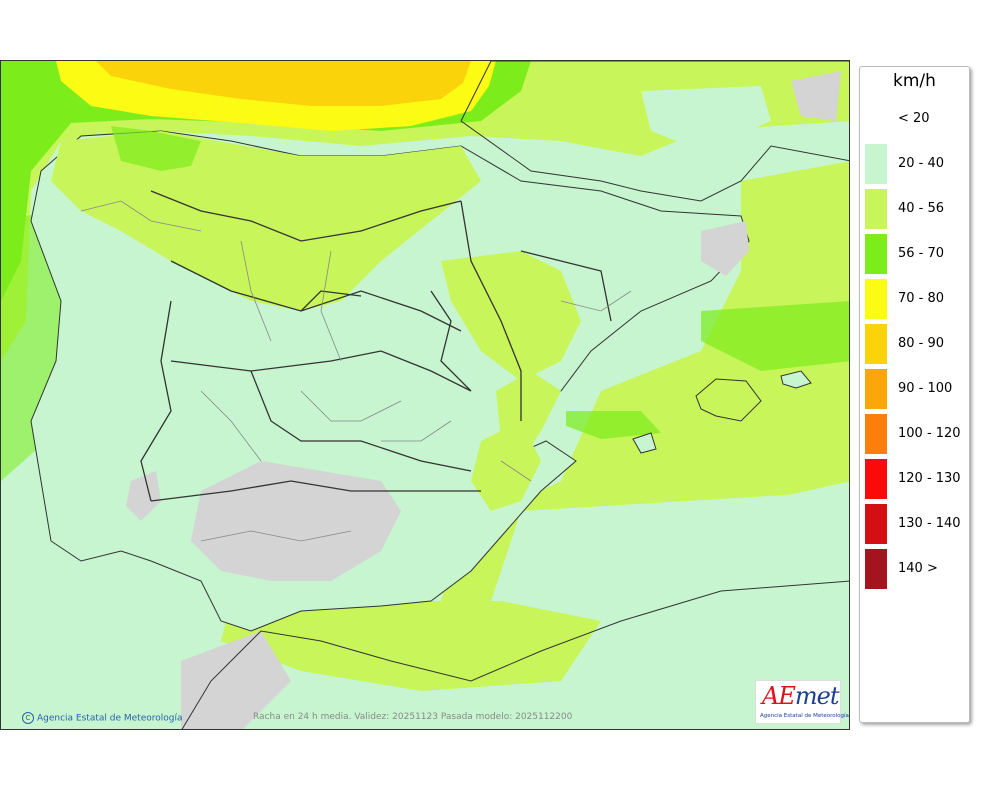 This screenshot has height=790, width=1000. Describe the element at coordinates (929, 523) in the screenshot. I see `legend-label: 130 - 140` at that location.